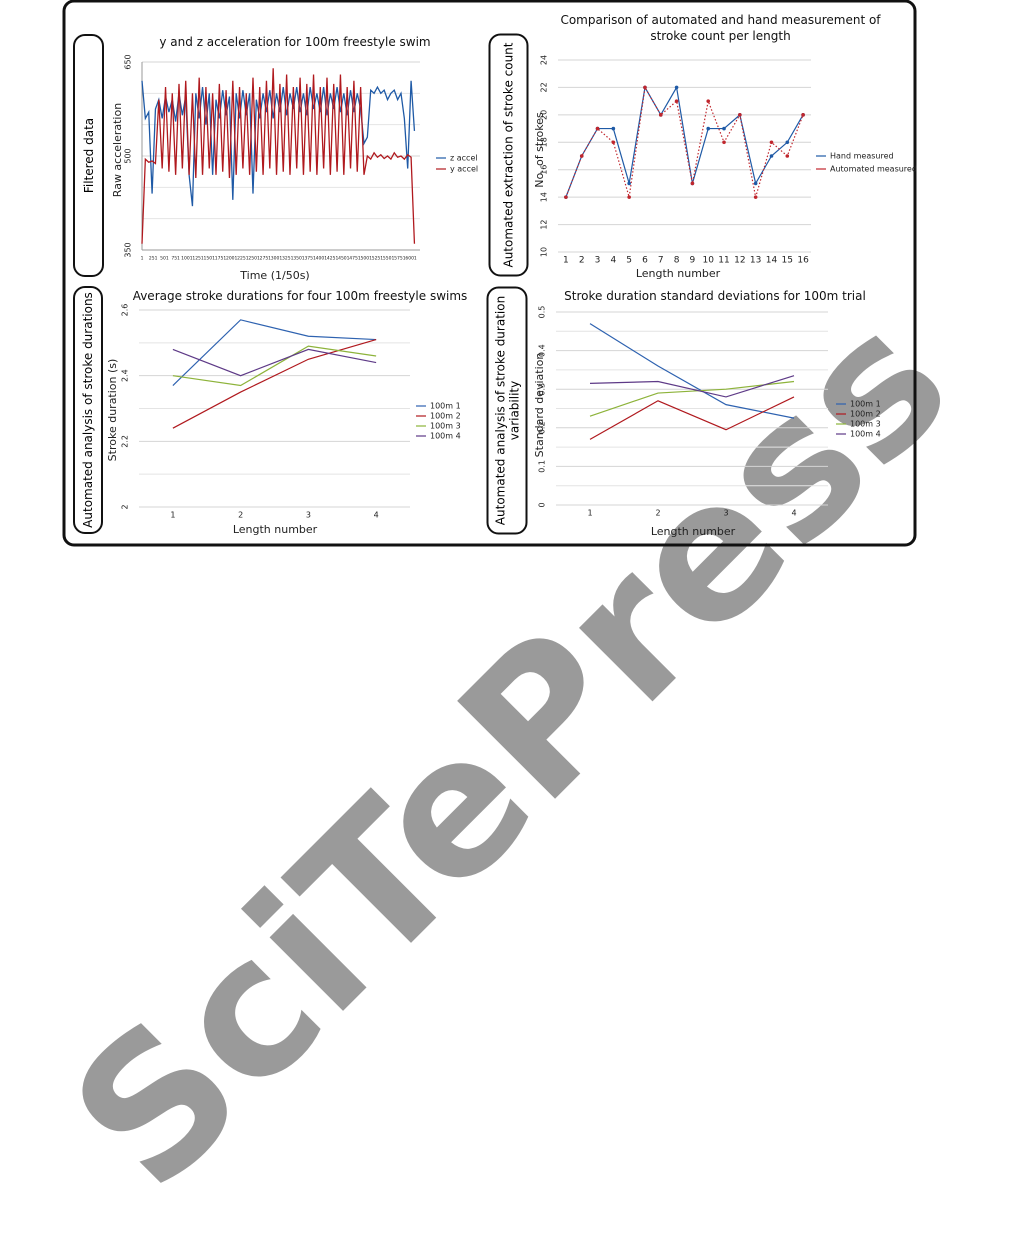 This screenshot has height=1254, width=1012. What do you see at coordinates (661, 261) in the screenshot?
I see `x-tick-label: 7` at bounding box center [661, 261].